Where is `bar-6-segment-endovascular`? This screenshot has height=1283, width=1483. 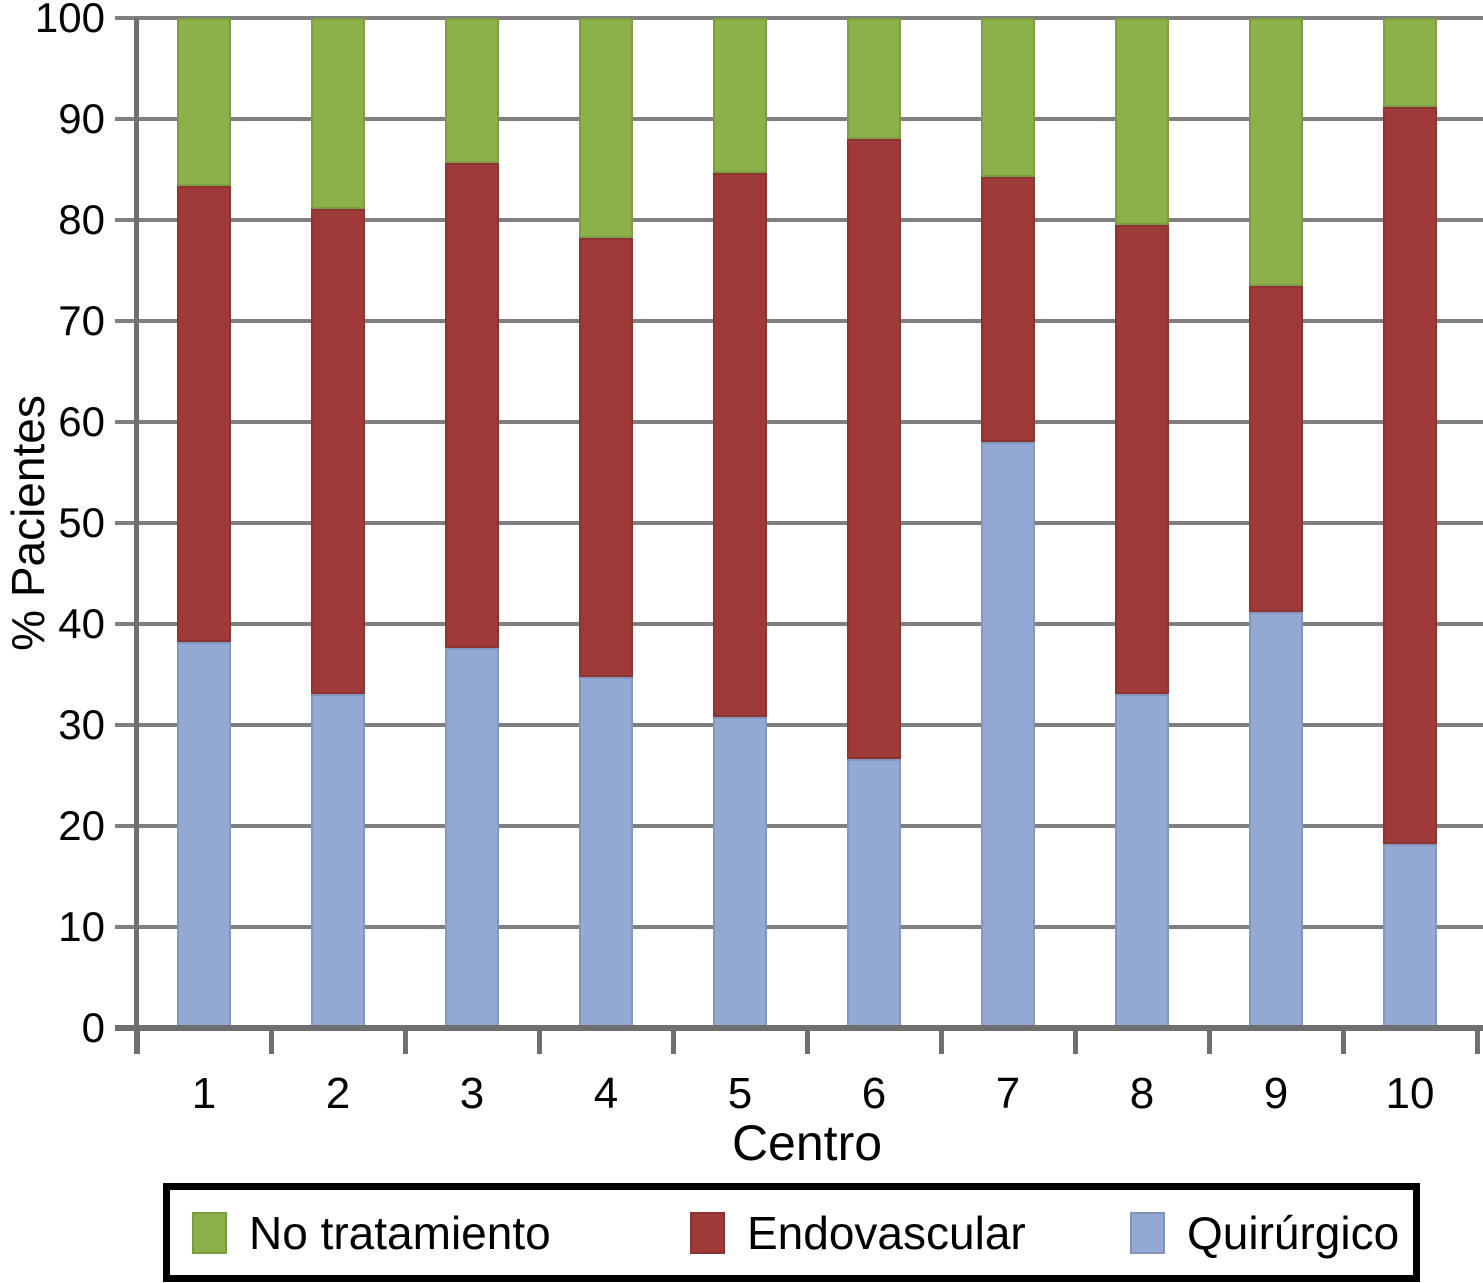 bar-6-segment-endovascular is located at coordinates (874, 449).